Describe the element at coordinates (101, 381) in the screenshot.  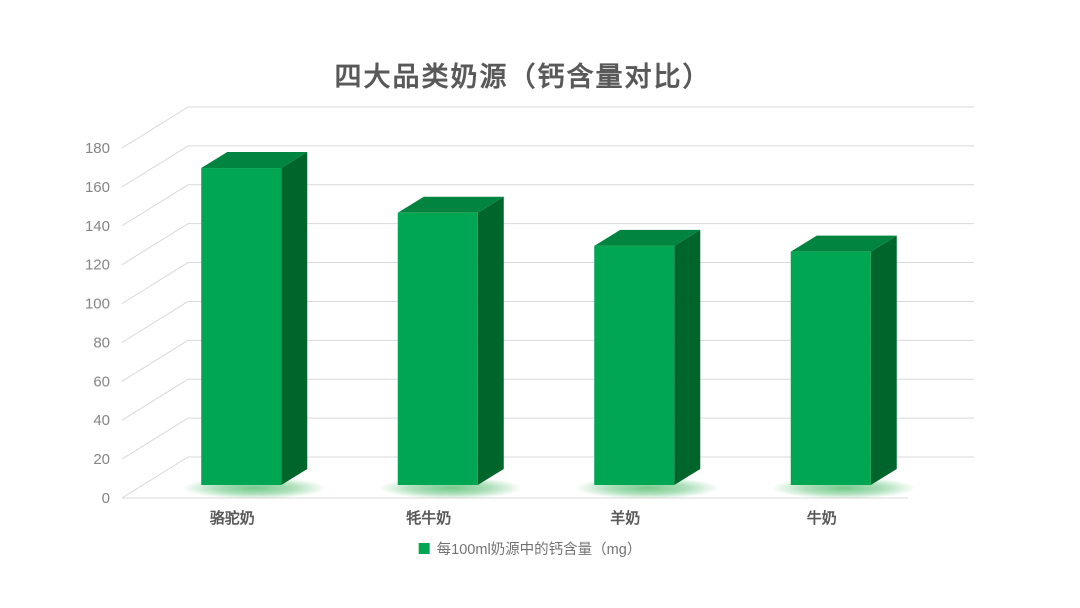
I see `y-tick-label: 60` at that location.